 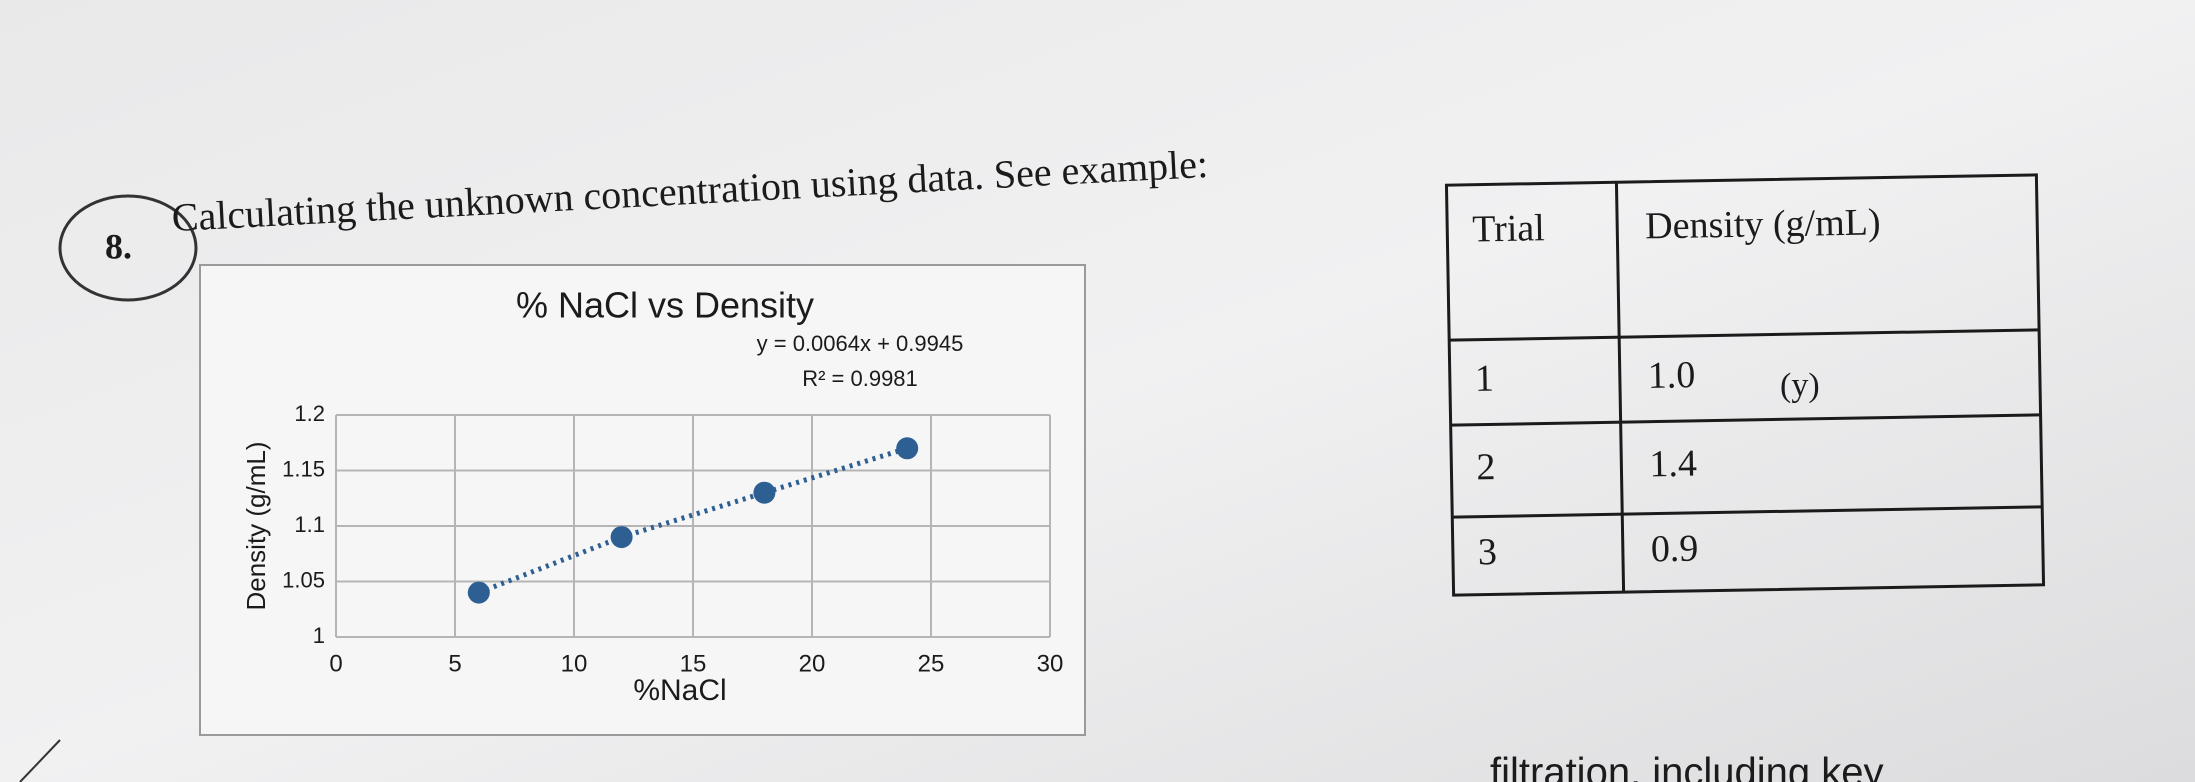 What do you see at coordinates (1484, 379) in the screenshot?
I see `table-cell: 1` at bounding box center [1484, 379].